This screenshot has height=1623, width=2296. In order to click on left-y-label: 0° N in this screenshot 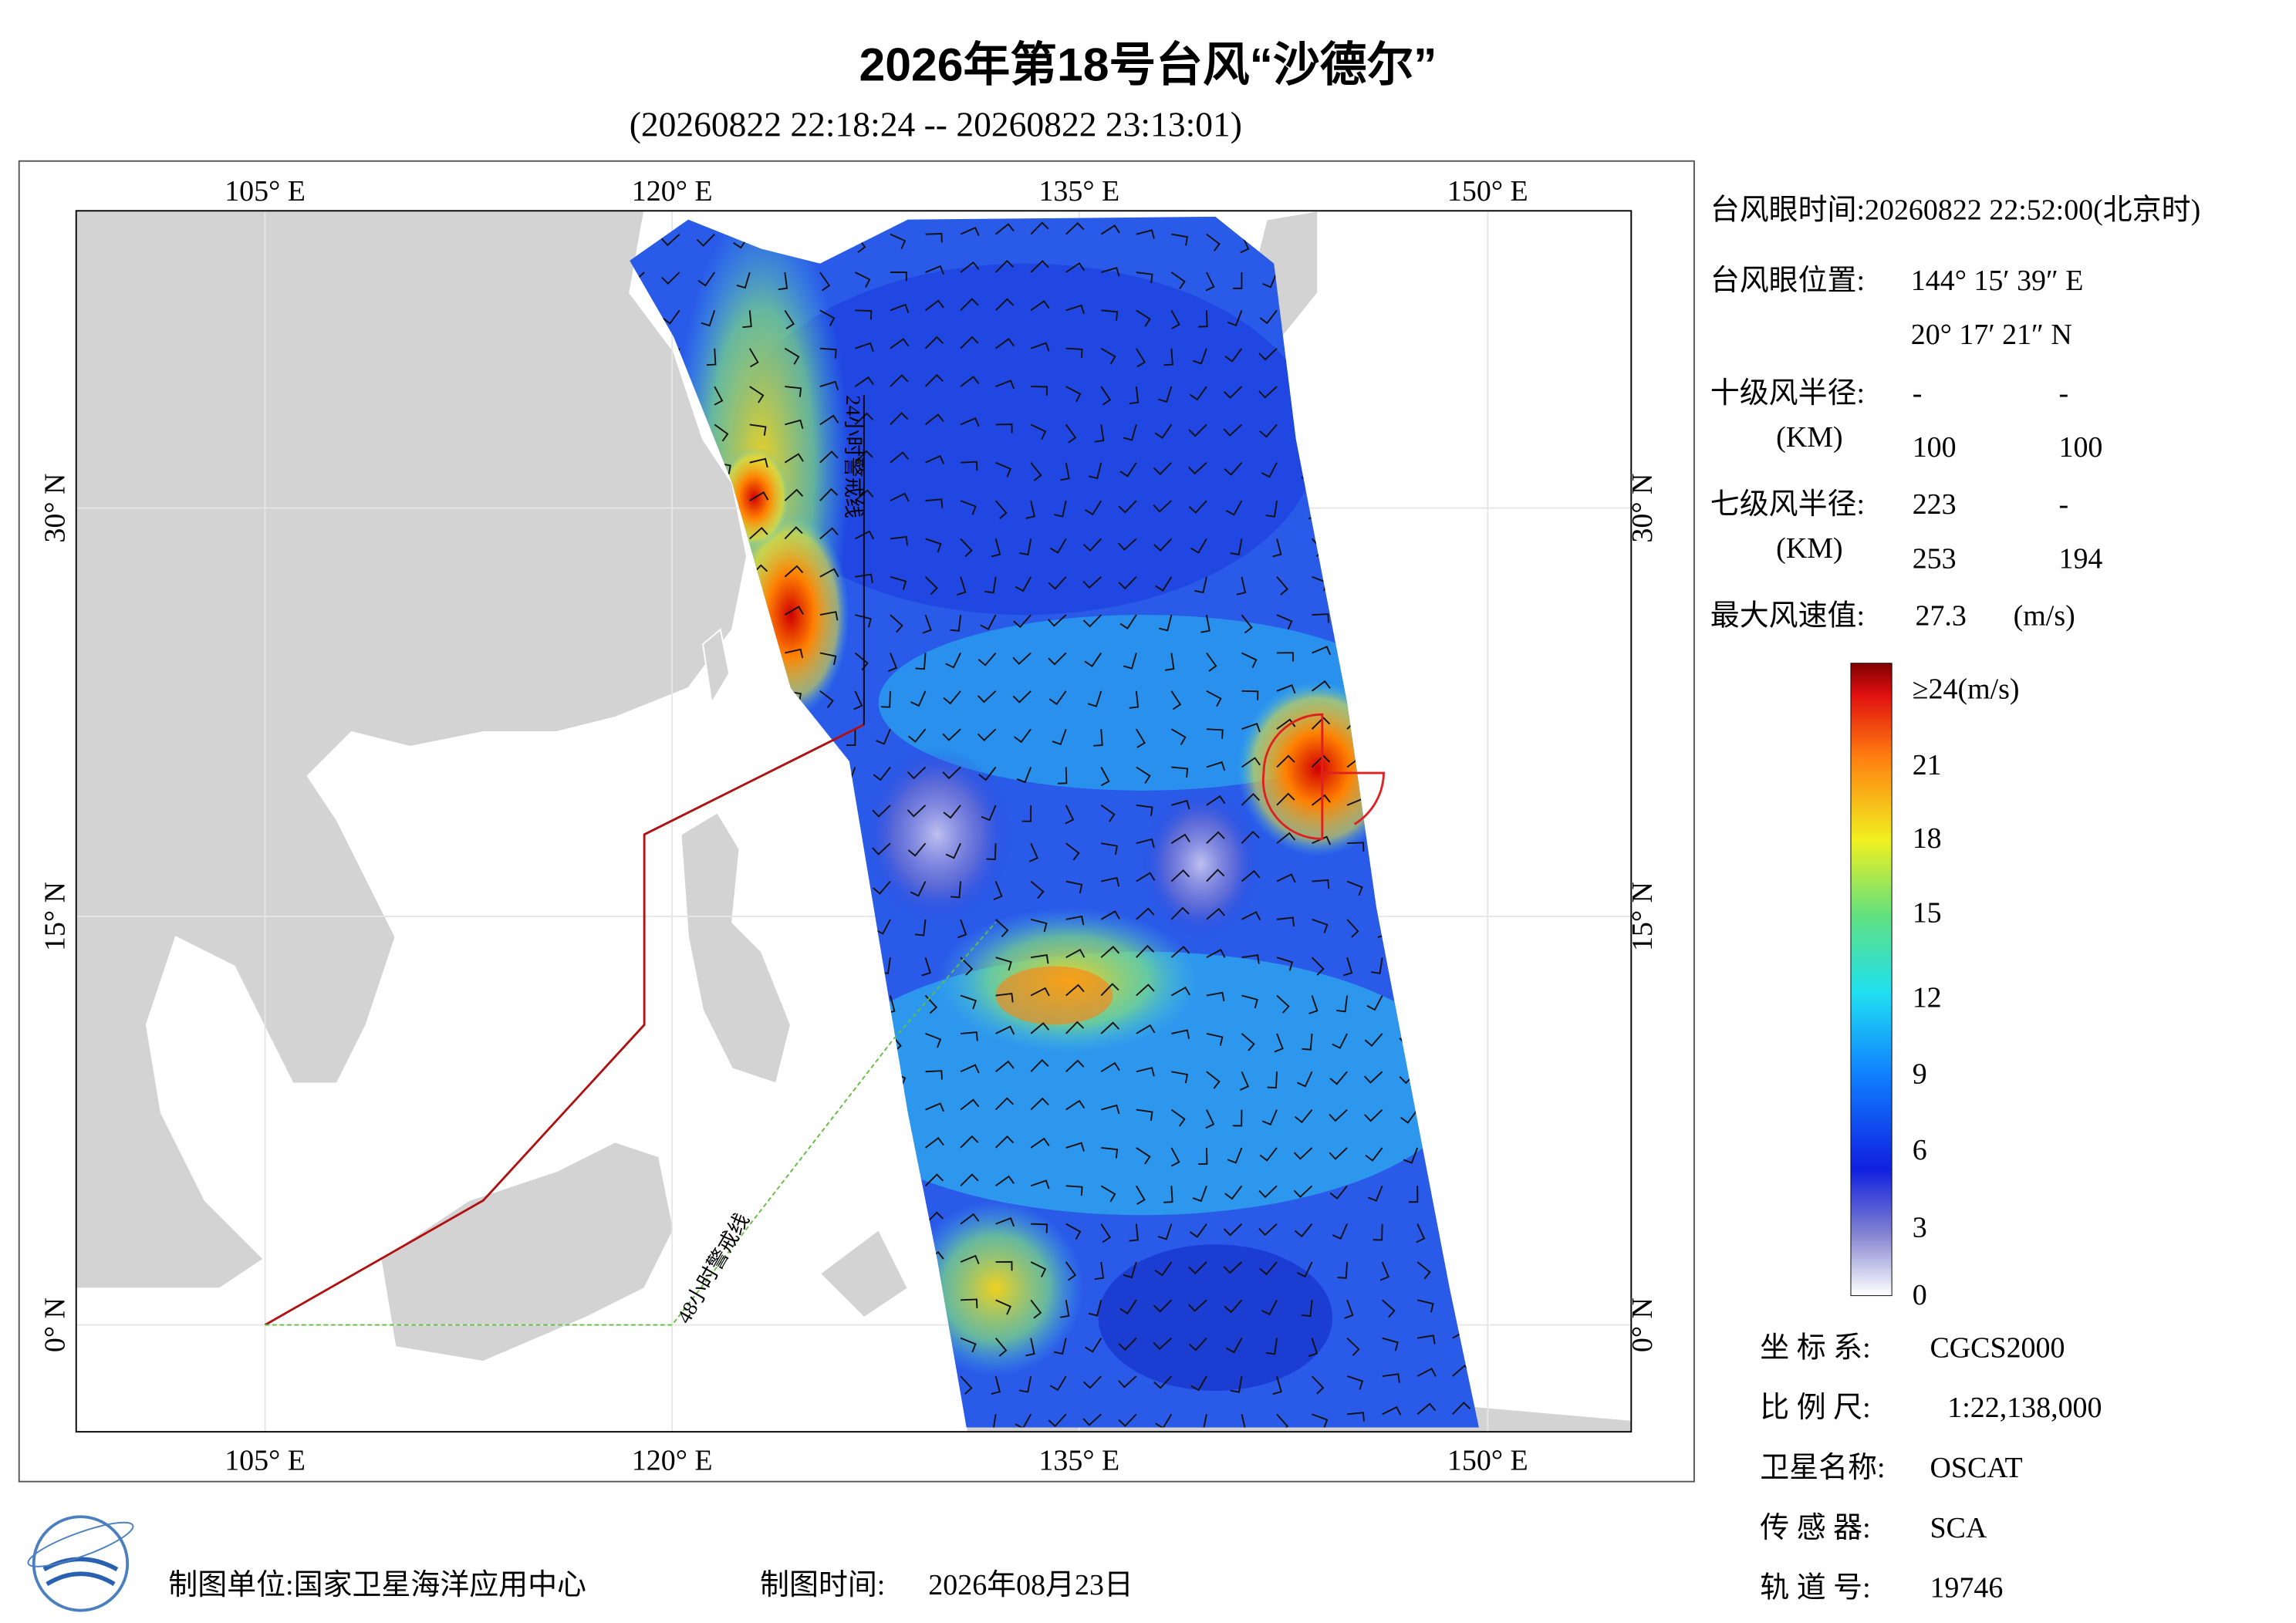, I will do `click(55, 1324)`.